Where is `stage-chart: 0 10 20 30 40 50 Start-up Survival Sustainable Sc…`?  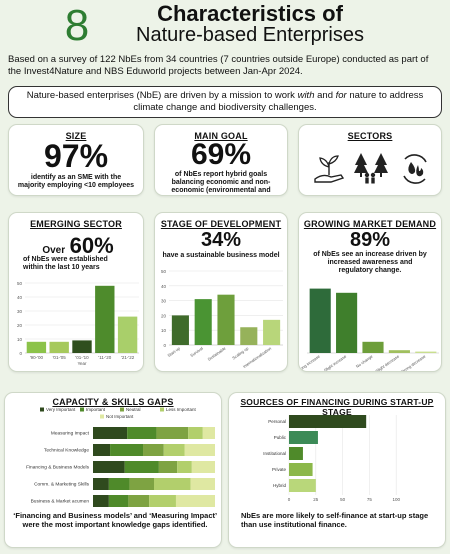 stage-chart: 0 10 20 30 40 50 Start-up Survival Sustainable Sc… is located at coordinates (222, 319).